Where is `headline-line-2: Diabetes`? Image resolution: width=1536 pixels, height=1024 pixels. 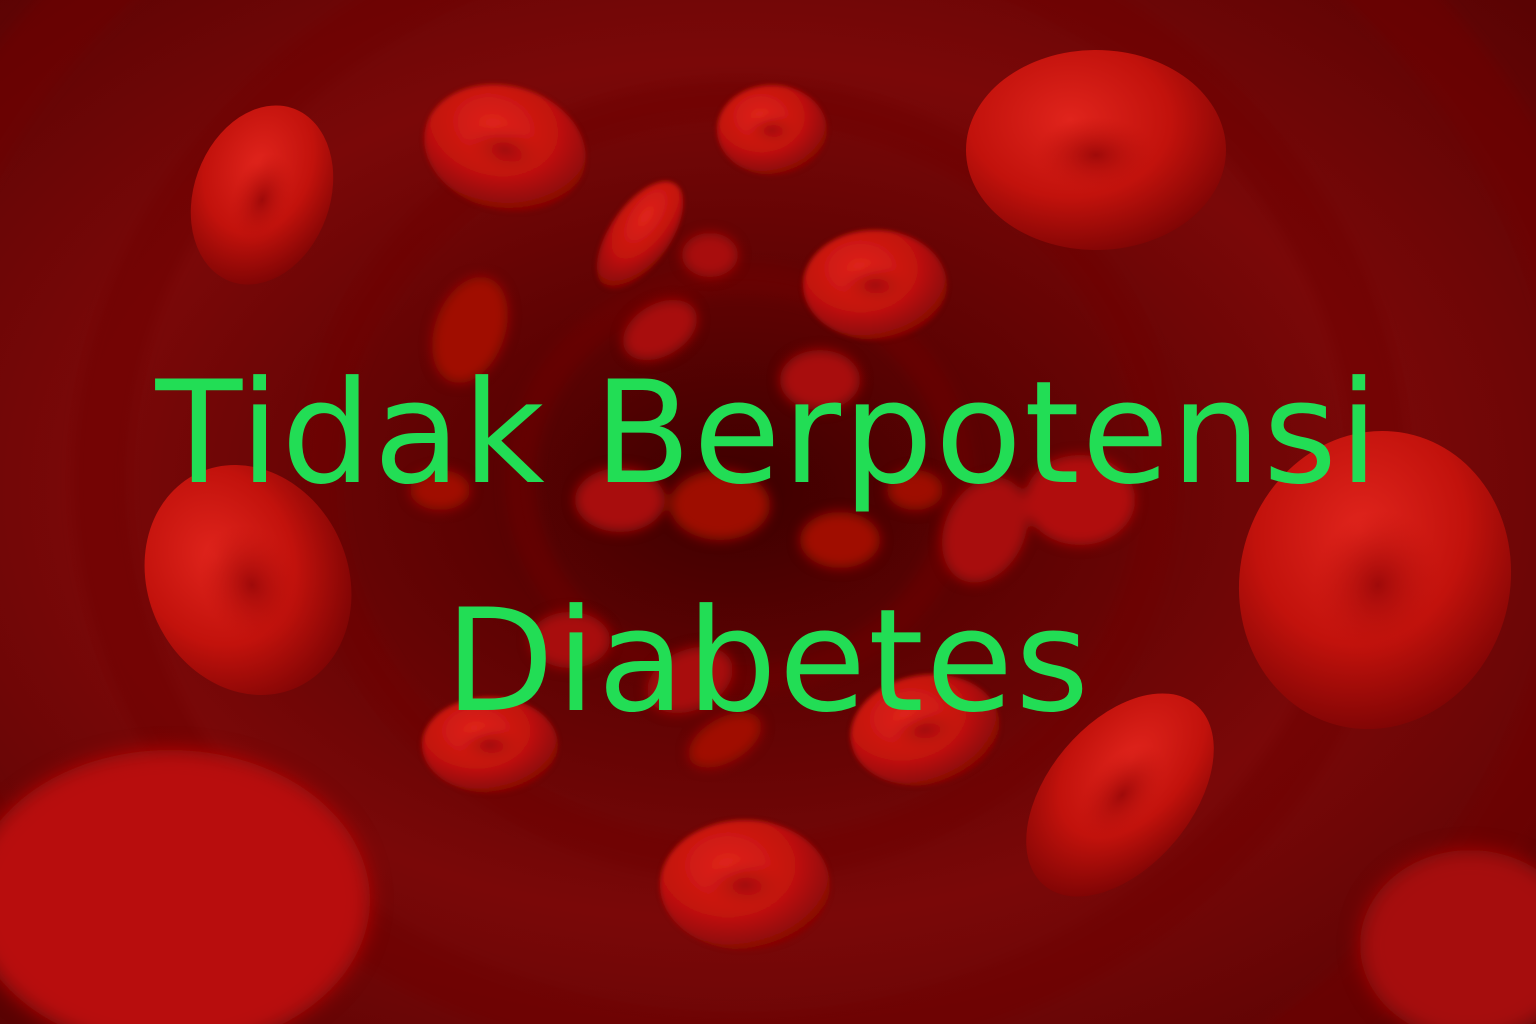 headline-line-2: Diabetes is located at coordinates (768, 661).